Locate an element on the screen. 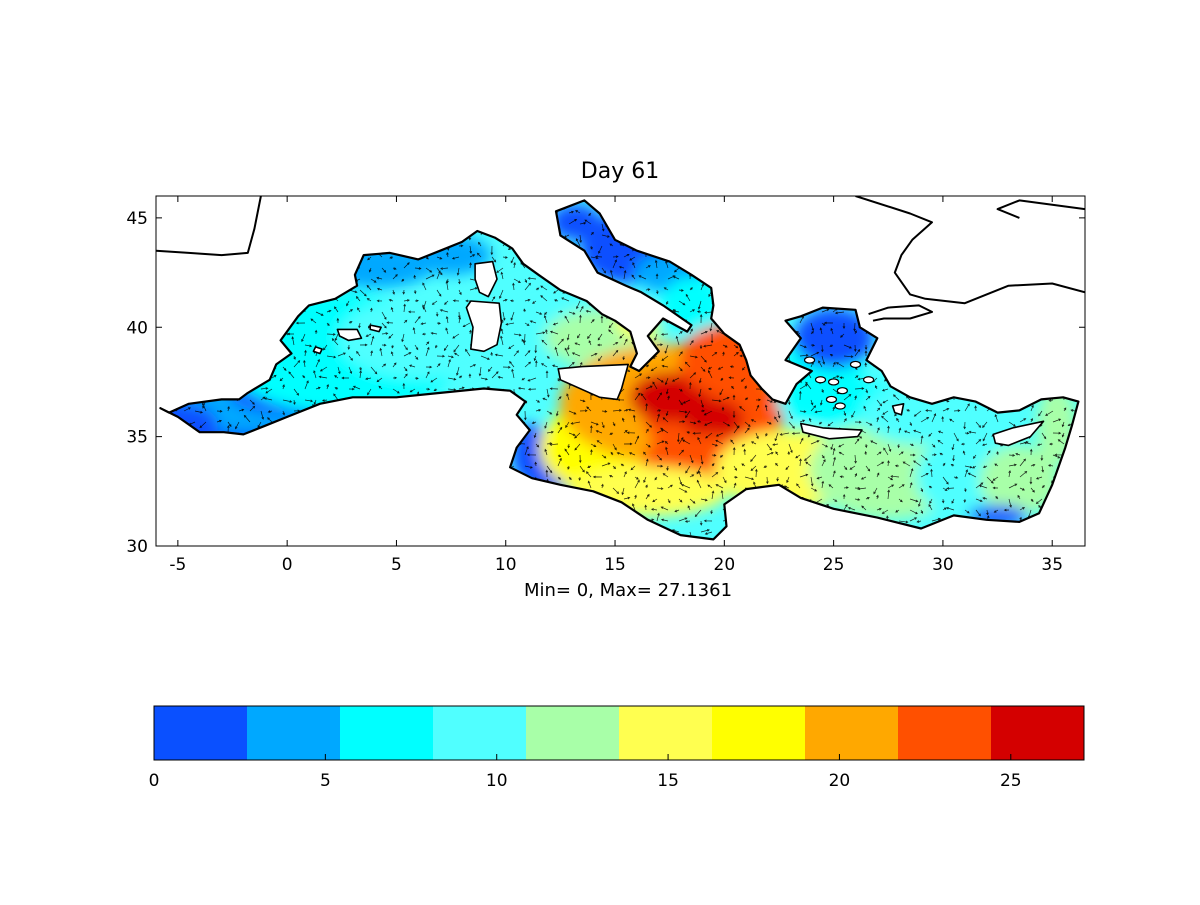 This screenshot has height=905, width=1200. lon-tick-label: 15 is located at coordinates (615, 565).